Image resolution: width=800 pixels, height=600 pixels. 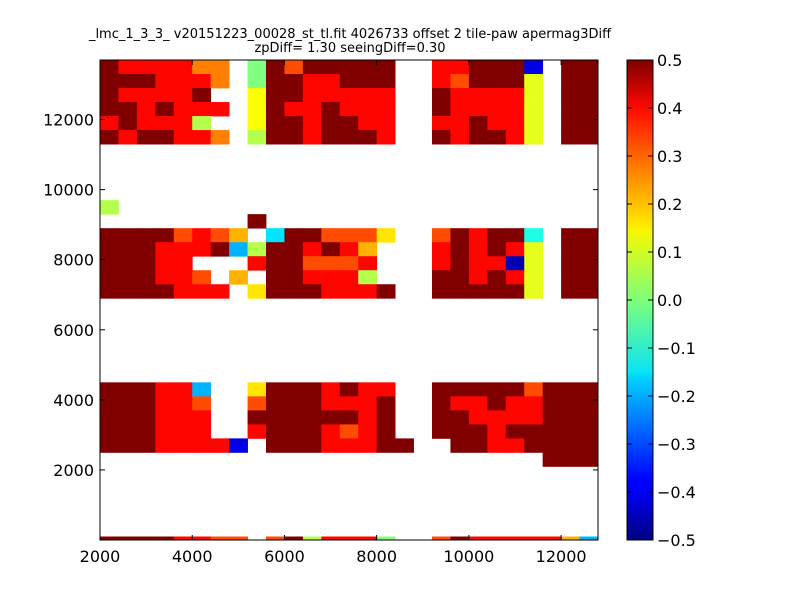 What do you see at coordinates (468, 556) in the screenshot?
I see `x-tick-label: 10000` at bounding box center [468, 556].